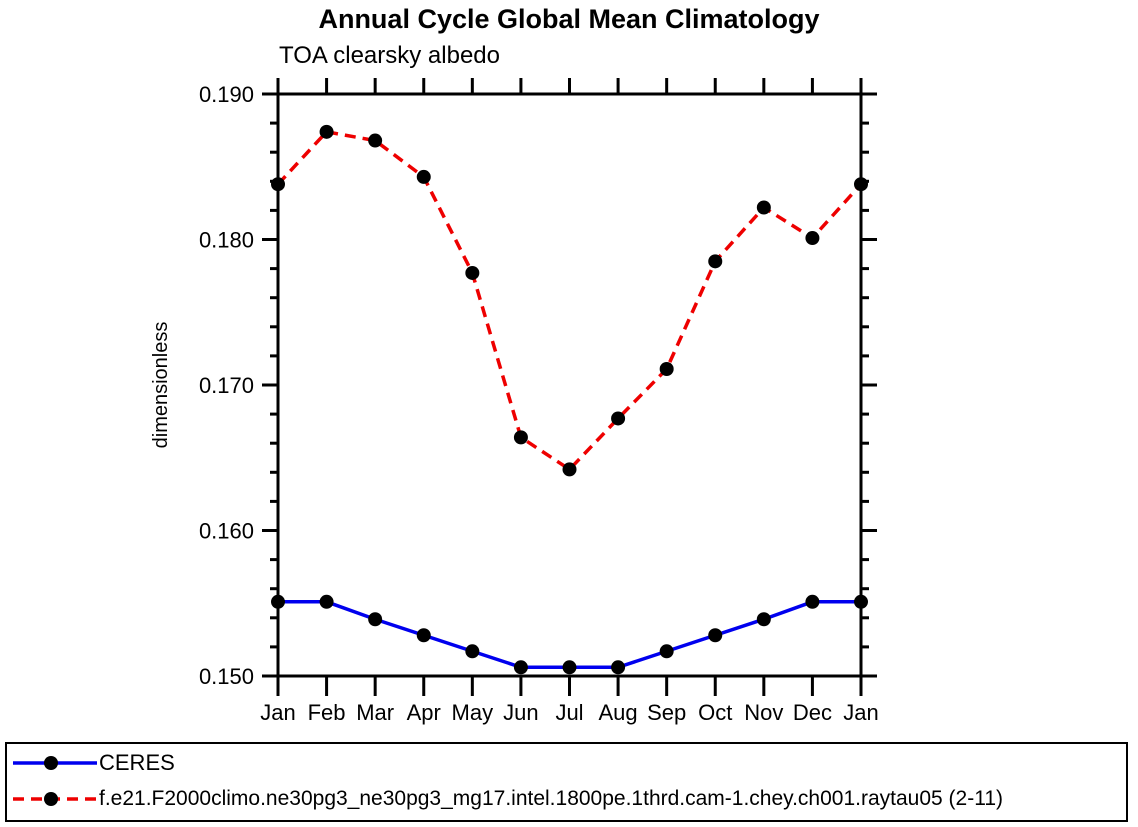  Describe the element at coordinates (763, 712) in the screenshot. I see `x-tick-label: Nov` at that location.